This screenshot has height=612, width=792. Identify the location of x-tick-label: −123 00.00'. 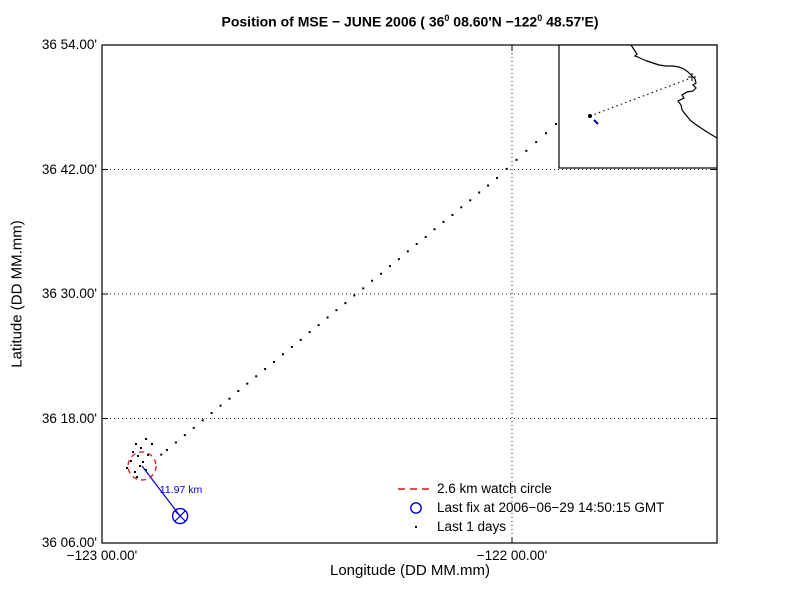
(102, 555).